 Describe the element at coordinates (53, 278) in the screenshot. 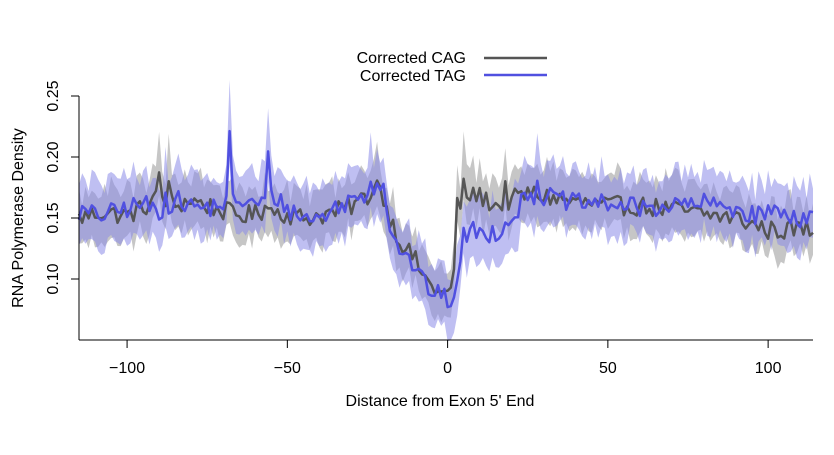

I see `y-tick-label: 0.10` at that location.